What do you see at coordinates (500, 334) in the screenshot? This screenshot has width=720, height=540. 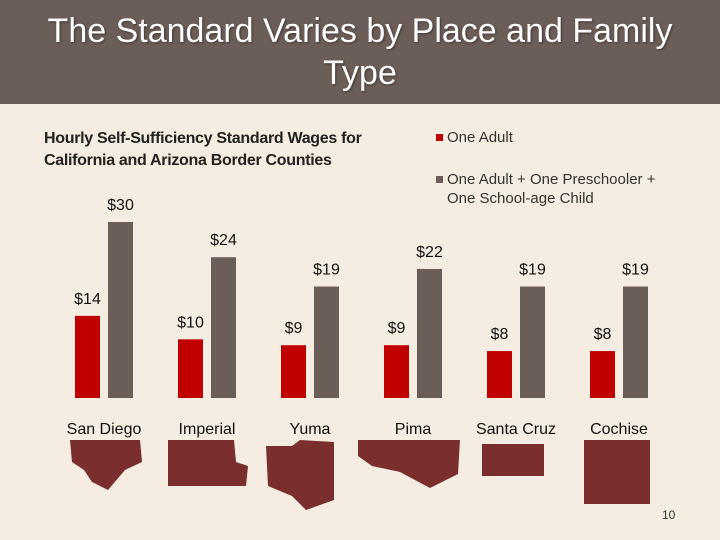 I see `data-label-santa-cruz-series-1: $8` at bounding box center [500, 334].